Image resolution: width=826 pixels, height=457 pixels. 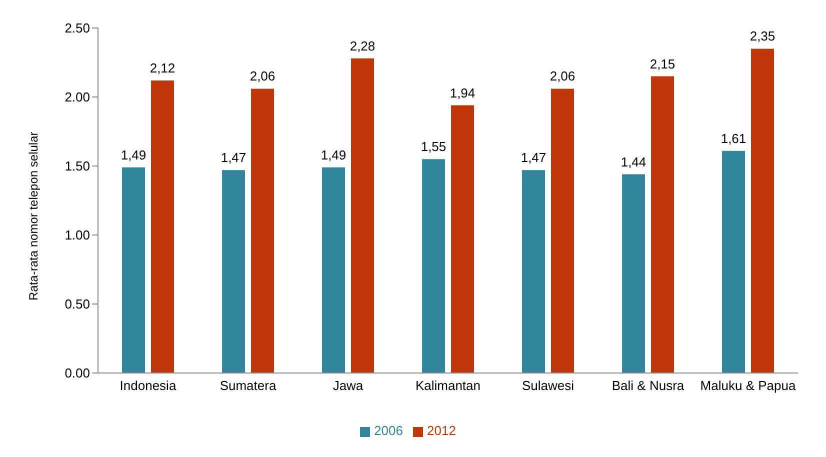 I want to click on x-tick-label: Bali & Nusra, so click(x=648, y=386).